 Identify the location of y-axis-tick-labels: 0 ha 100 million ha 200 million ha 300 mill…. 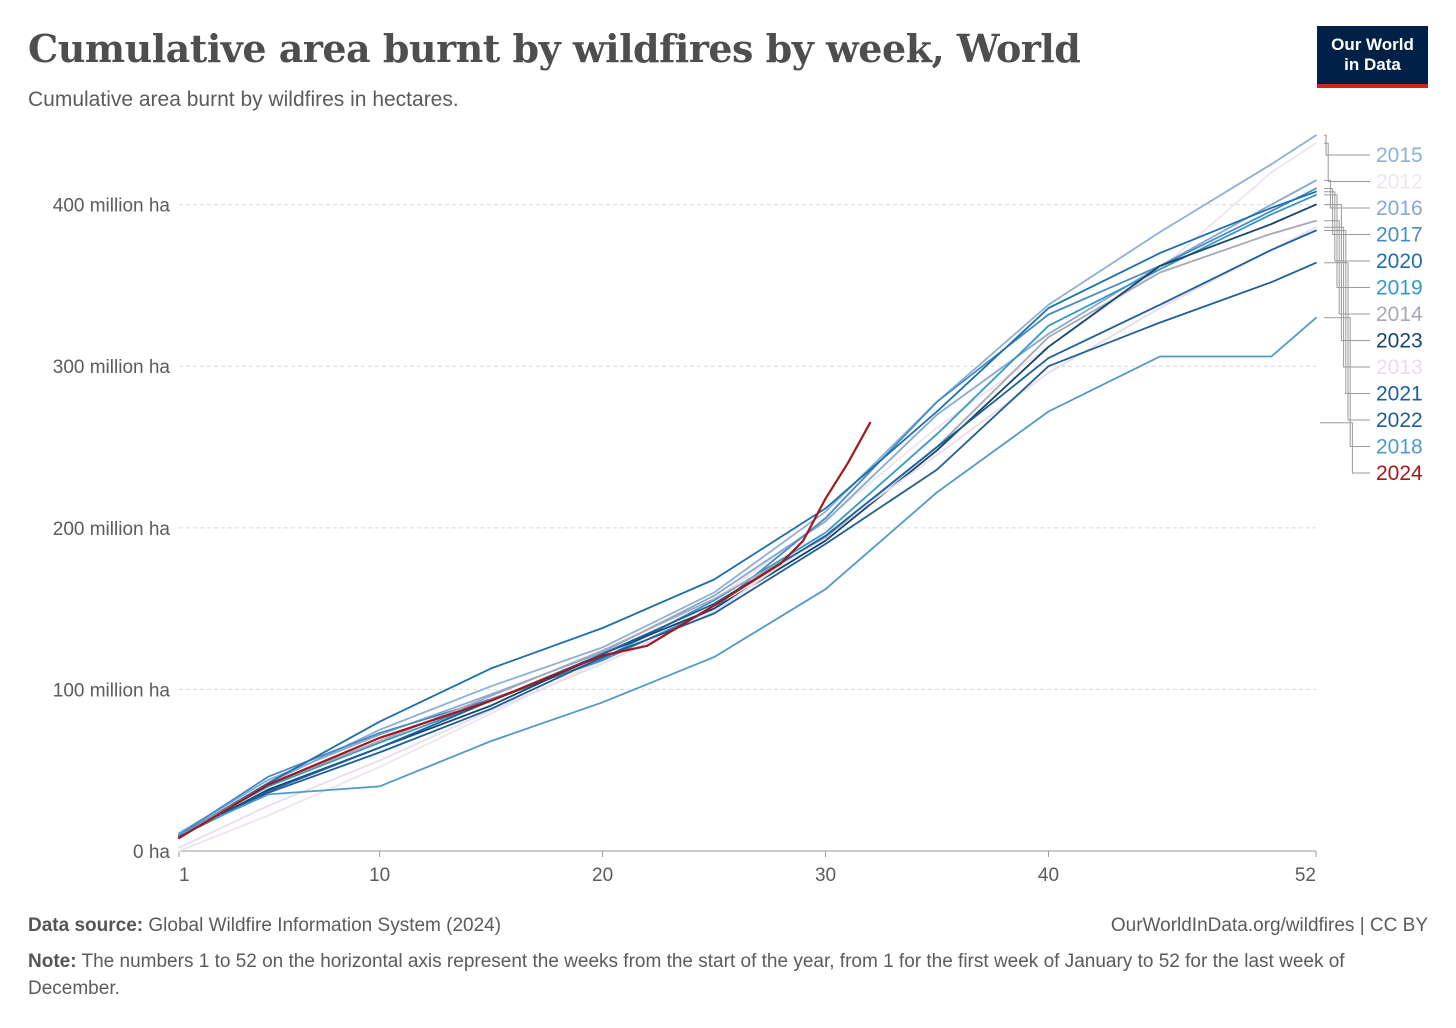
(112, 529).